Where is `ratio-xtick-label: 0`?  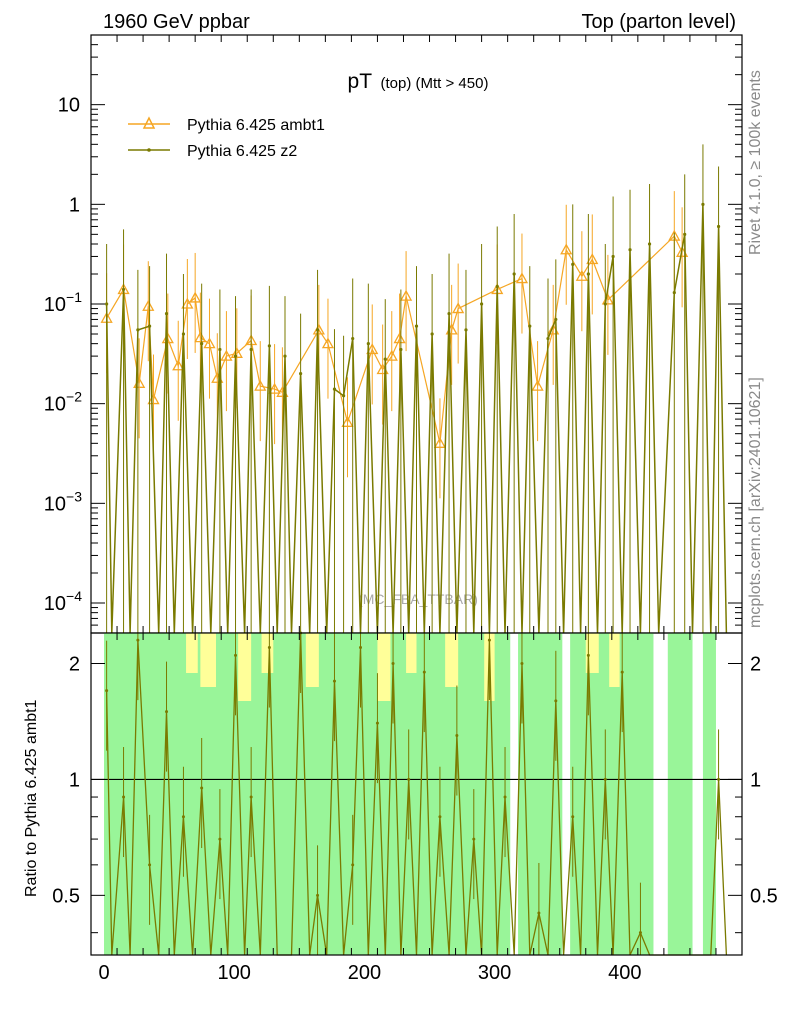
ratio-xtick-label: 0 is located at coordinates (103, 973).